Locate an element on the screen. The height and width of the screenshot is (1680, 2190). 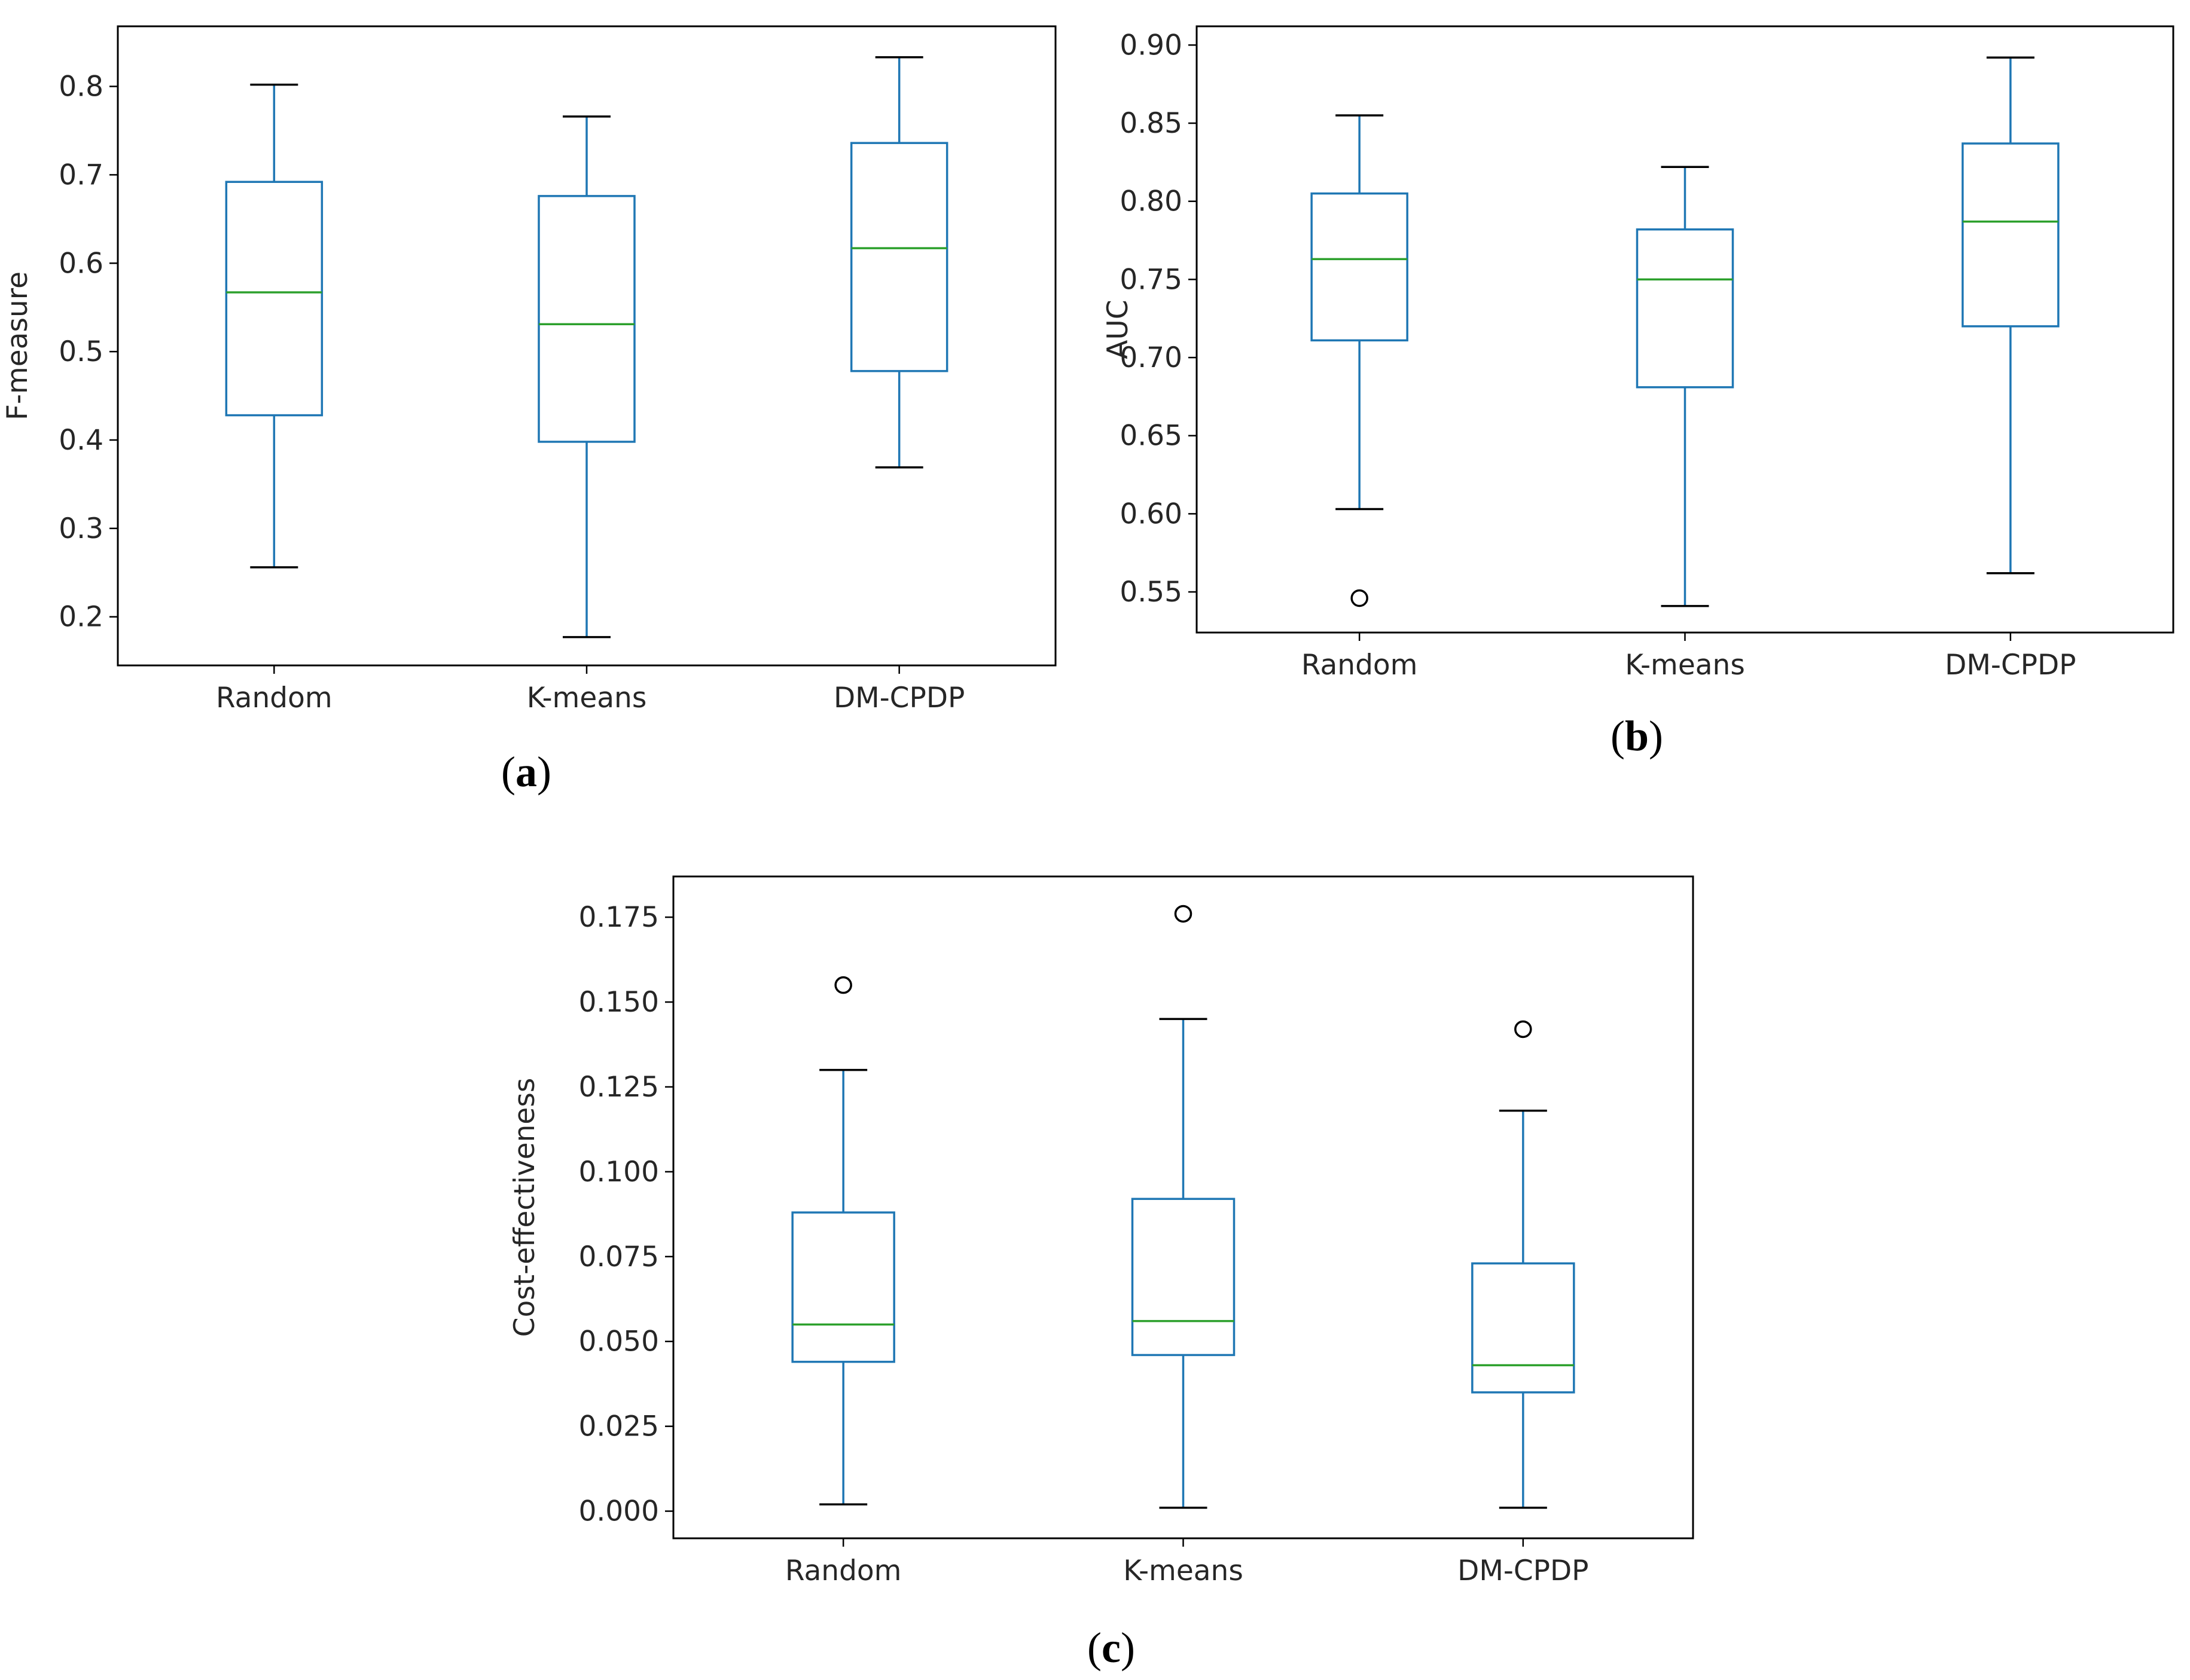
y-tick-label: 0.75 is located at coordinates (1151, 279).